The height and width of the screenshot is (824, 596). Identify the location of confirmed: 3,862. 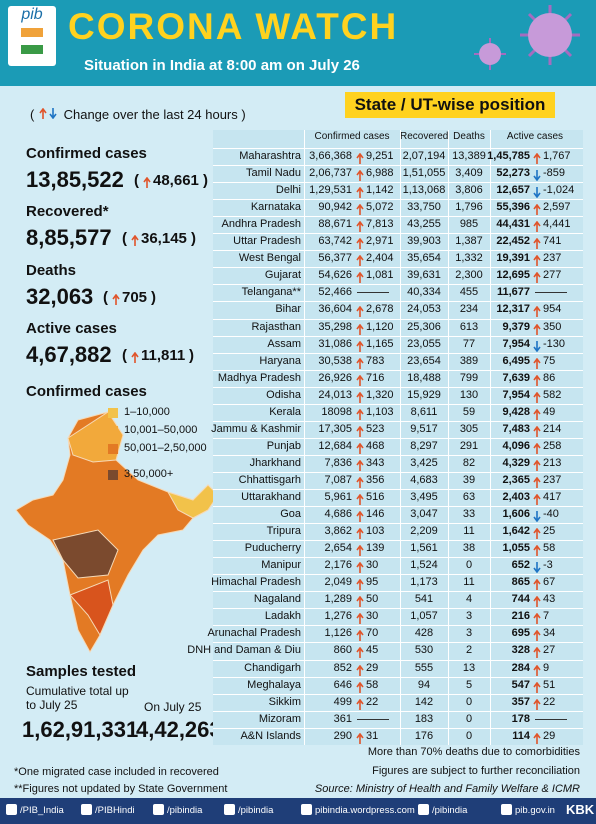
(338, 531).